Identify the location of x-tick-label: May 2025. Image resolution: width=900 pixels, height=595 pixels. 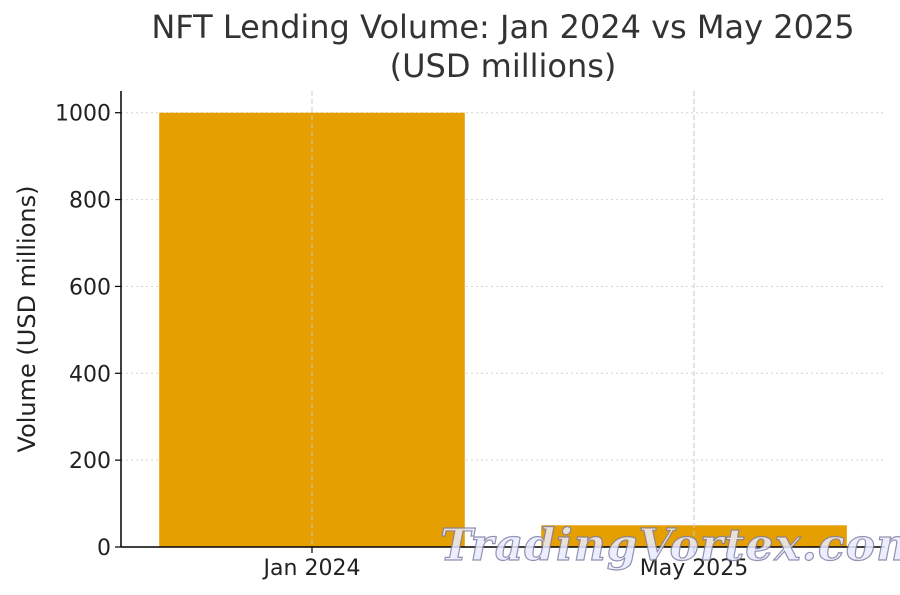
(694, 568).